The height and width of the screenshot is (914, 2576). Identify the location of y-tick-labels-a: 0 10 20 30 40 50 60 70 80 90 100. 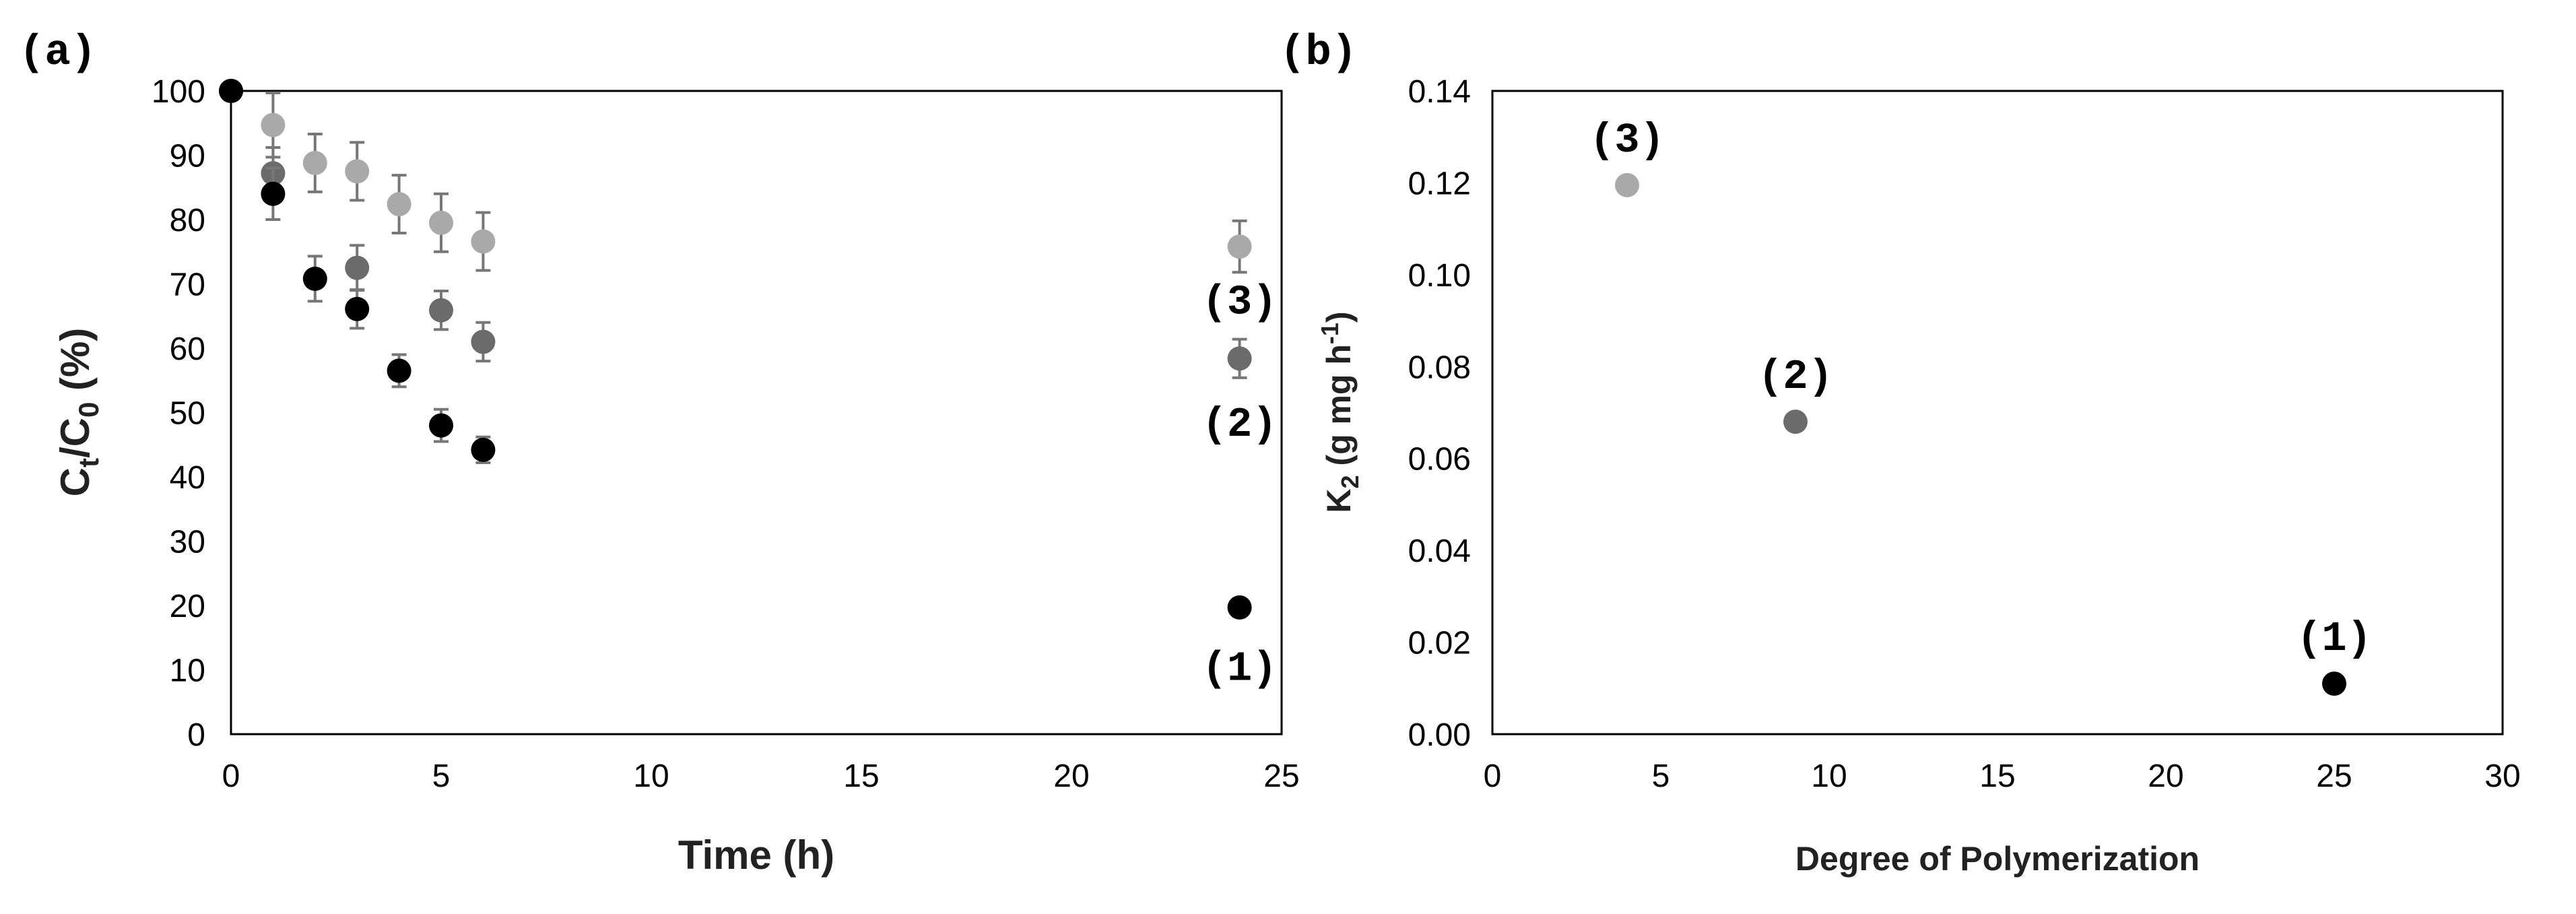
(178, 413).